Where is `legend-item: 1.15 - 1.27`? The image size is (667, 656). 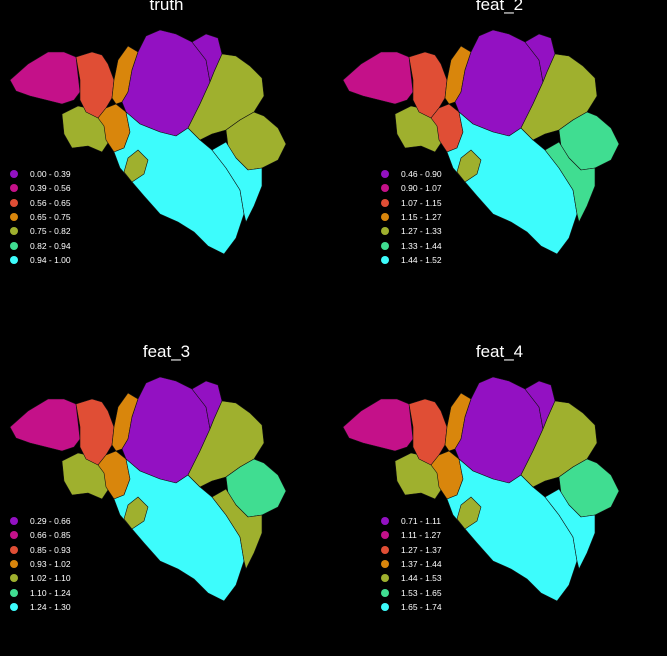 legend-item: 1.15 - 1.27 is located at coordinates (411, 217).